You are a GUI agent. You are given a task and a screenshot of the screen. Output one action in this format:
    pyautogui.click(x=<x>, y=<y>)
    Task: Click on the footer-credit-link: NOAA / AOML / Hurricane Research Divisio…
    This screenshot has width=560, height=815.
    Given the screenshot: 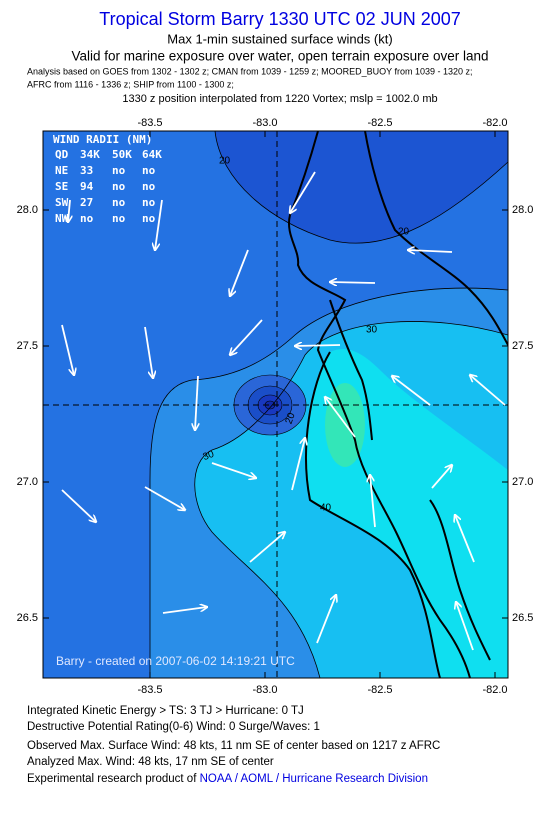 What is the action you would take?
    pyautogui.click(x=314, y=779)
    